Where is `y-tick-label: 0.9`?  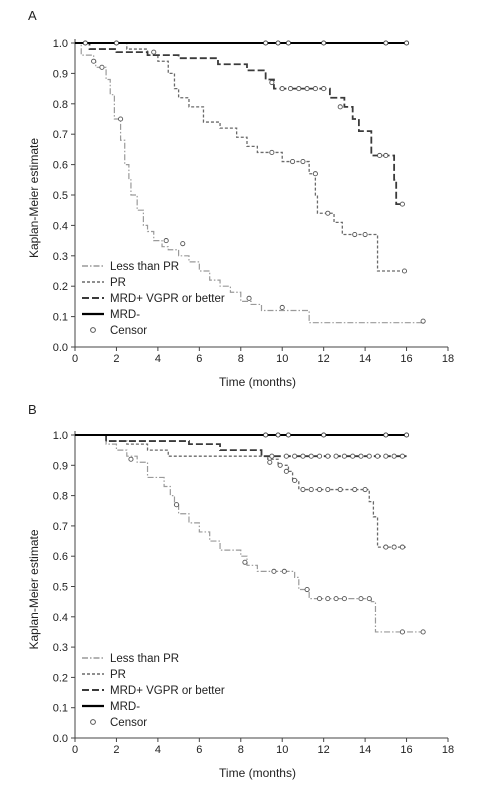 y-tick-label: 0.9 is located at coordinates (60, 466).